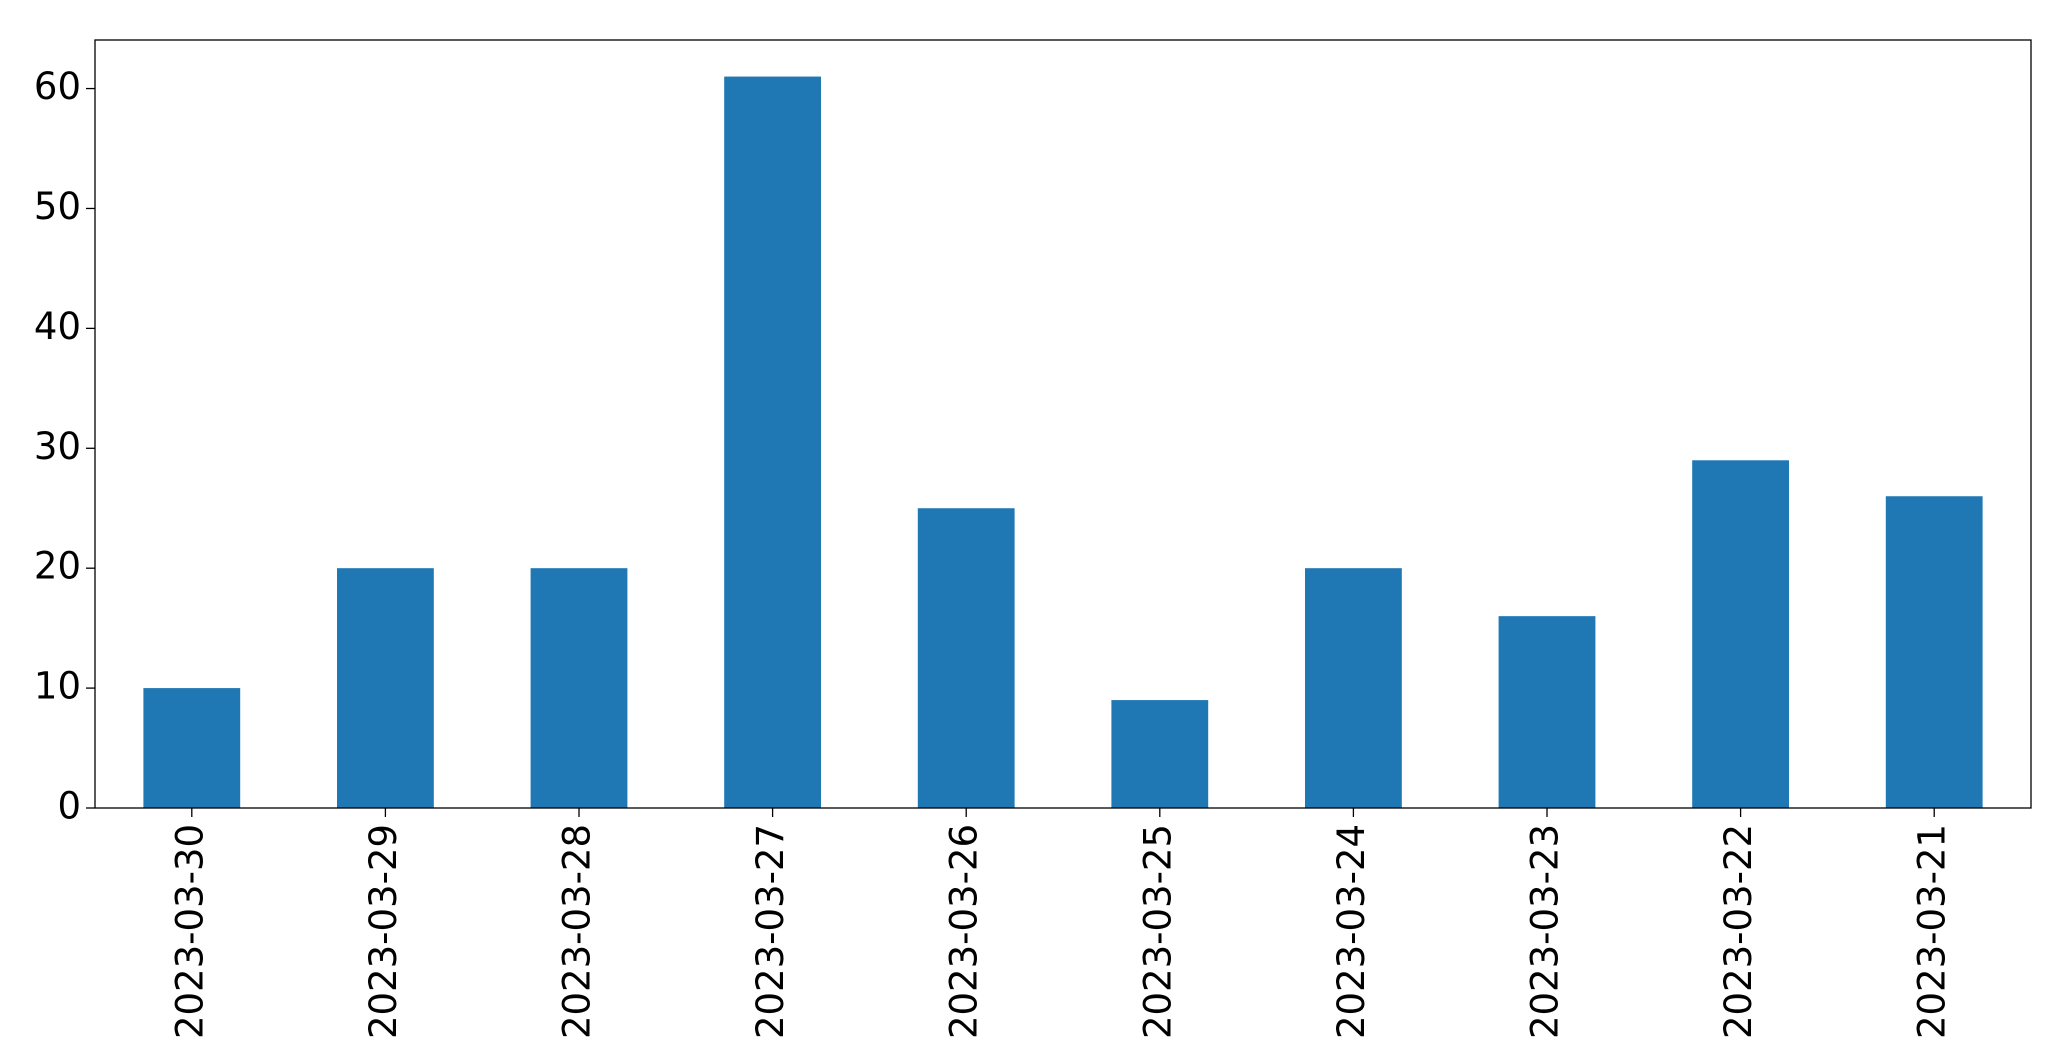  What do you see at coordinates (577, 931) in the screenshot?
I see `x-tick-label: 2023-03-28` at bounding box center [577, 931].